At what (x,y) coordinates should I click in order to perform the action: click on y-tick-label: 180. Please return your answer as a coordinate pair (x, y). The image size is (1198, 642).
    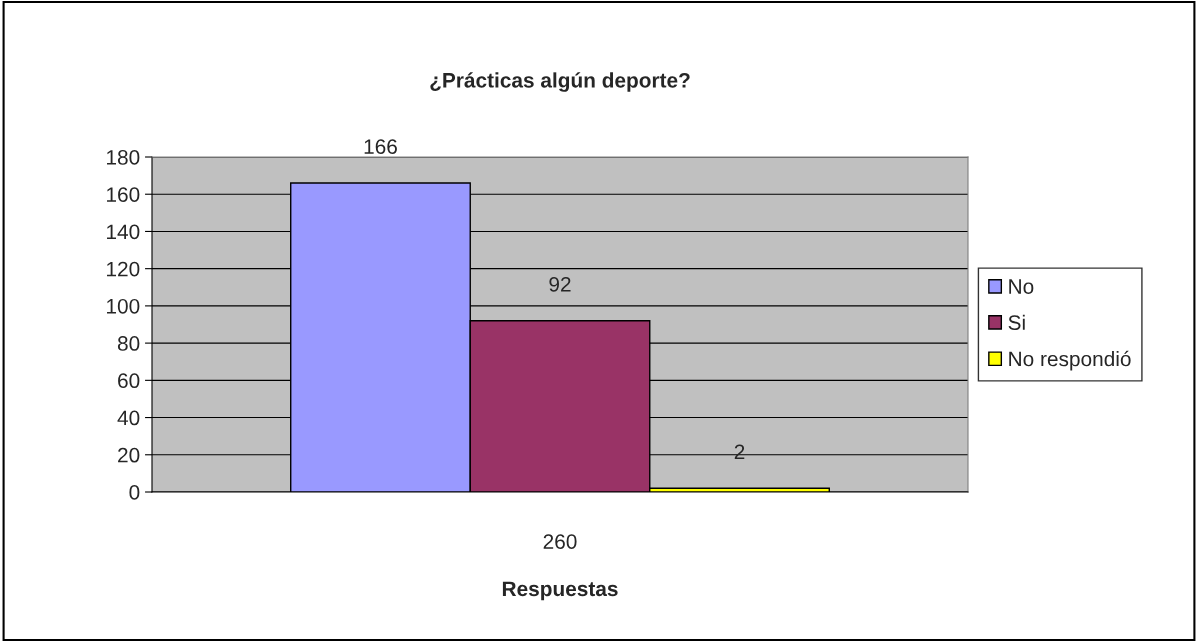
    Looking at the image, I should click on (123, 157).